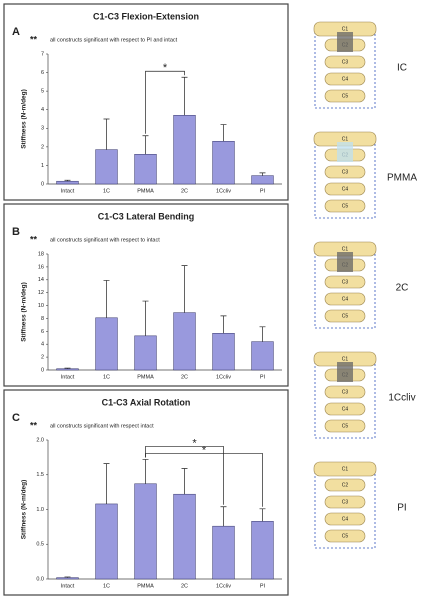 The width and height of the screenshot is (423, 599). Describe the element at coordinates (402, 178) in the screenshot. I see `construct-label: PMMA` at that location.